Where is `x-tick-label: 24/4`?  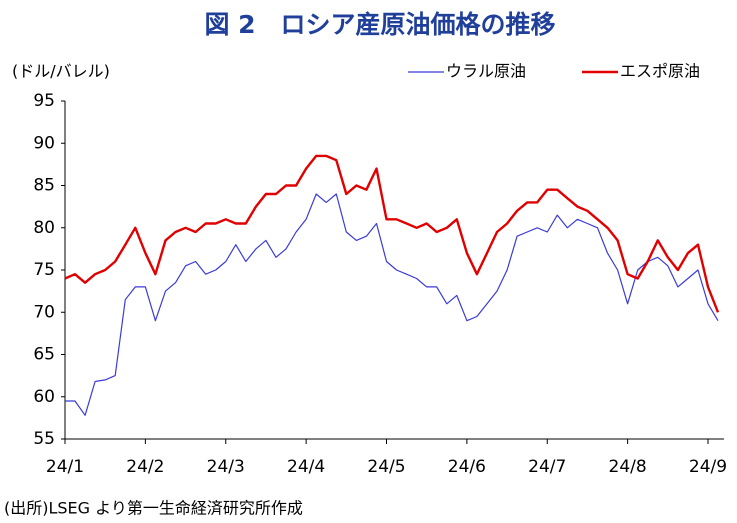 x-tick-label: 24/4 is located at coordinates (306, 467).